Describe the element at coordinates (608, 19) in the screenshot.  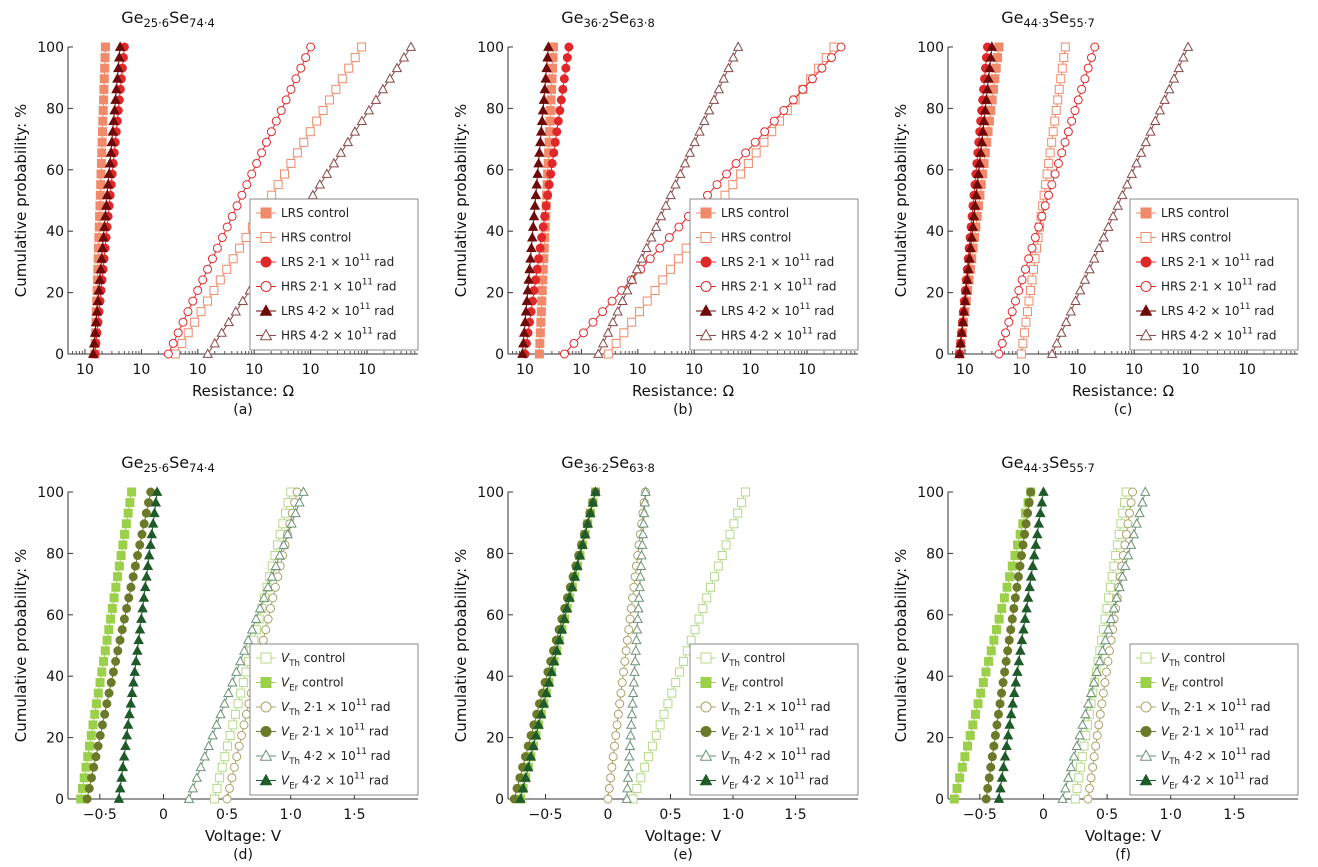
I see `chart-title: Ge36·2Se63·8` at that location.